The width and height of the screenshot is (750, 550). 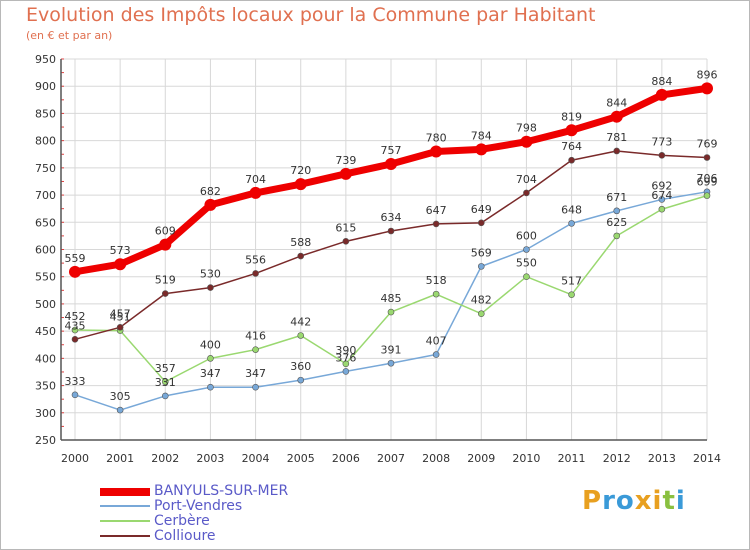 What do you see at coordinates (45, 304) in the screenshot?
I see `y-tick-label: 500` at bounding box center [45, 304].